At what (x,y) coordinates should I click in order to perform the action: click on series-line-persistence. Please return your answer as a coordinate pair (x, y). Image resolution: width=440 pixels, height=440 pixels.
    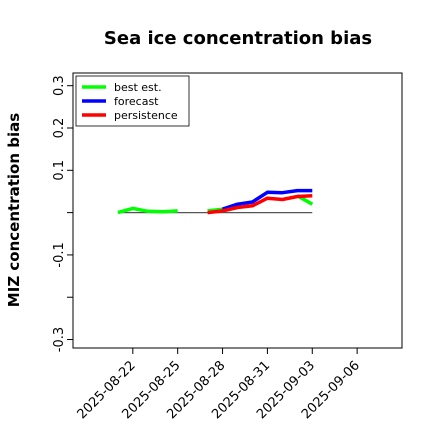
    Looking at the image, I should click on (260, 204).